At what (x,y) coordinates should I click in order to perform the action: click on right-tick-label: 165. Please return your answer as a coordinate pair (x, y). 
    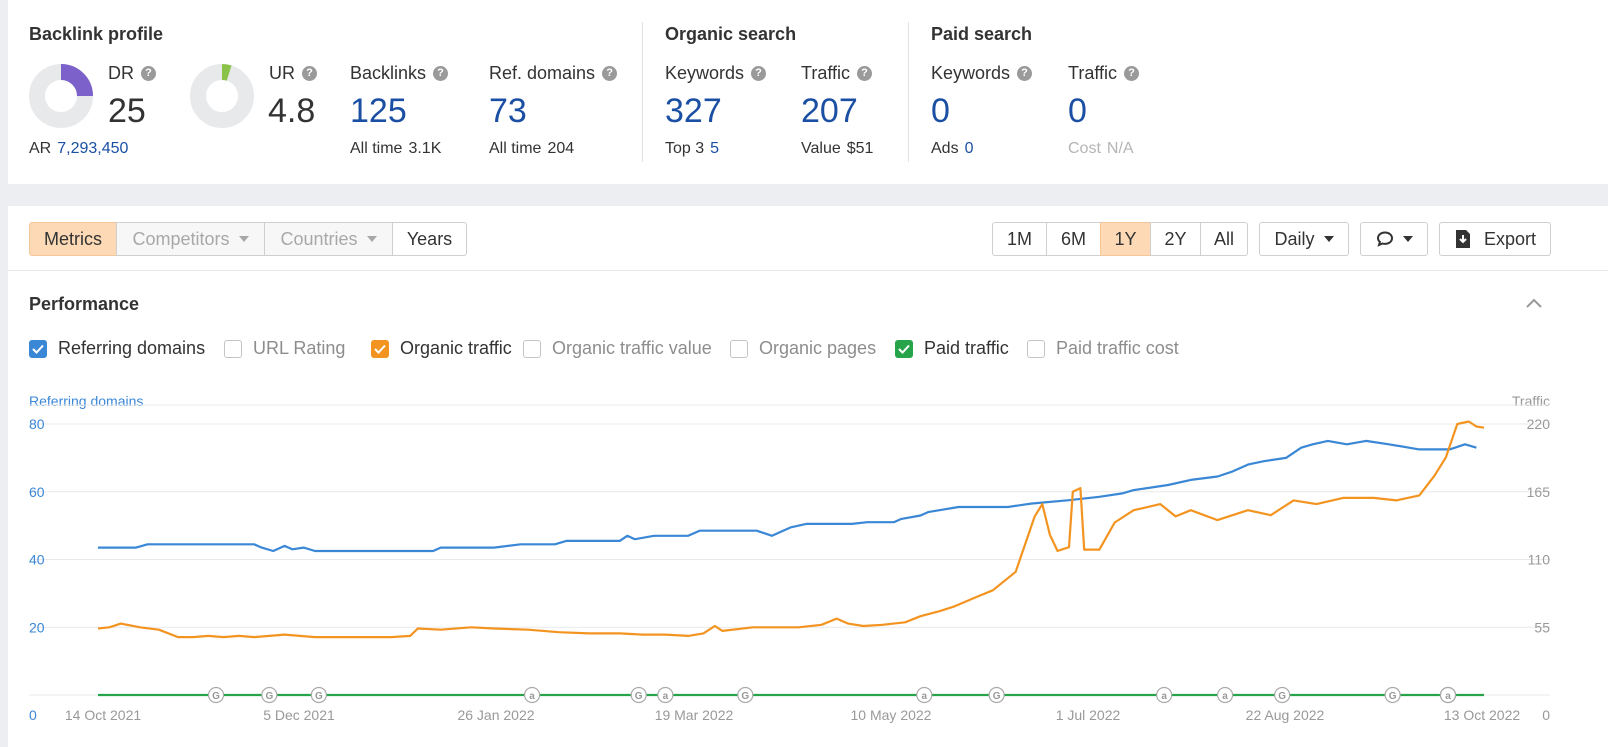
    Looking at the image, I should click on (1539, 492).